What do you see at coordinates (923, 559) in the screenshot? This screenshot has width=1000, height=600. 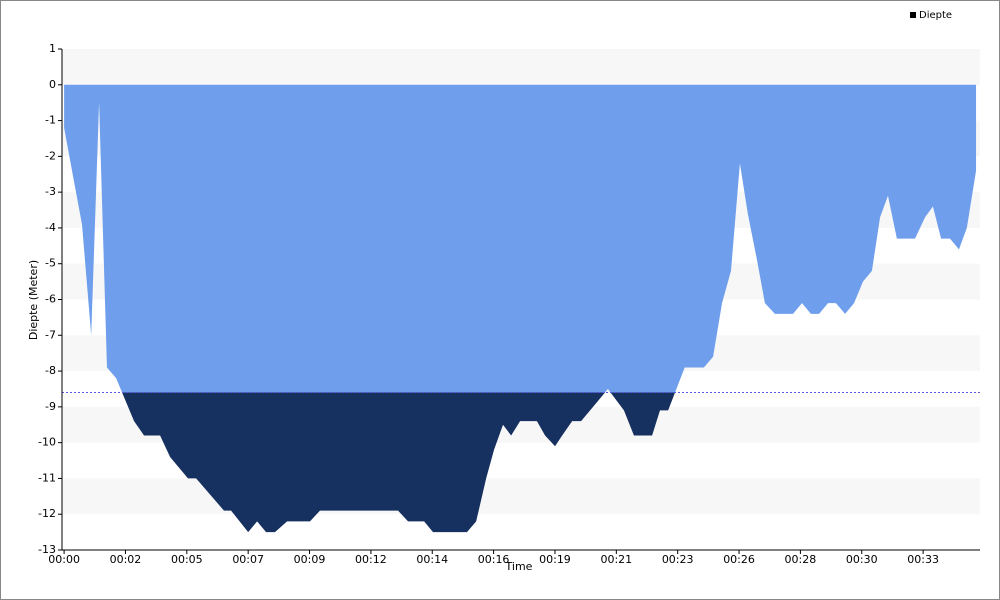 I see `x-tick-label: 00:33` at bounding box center [923, 559].